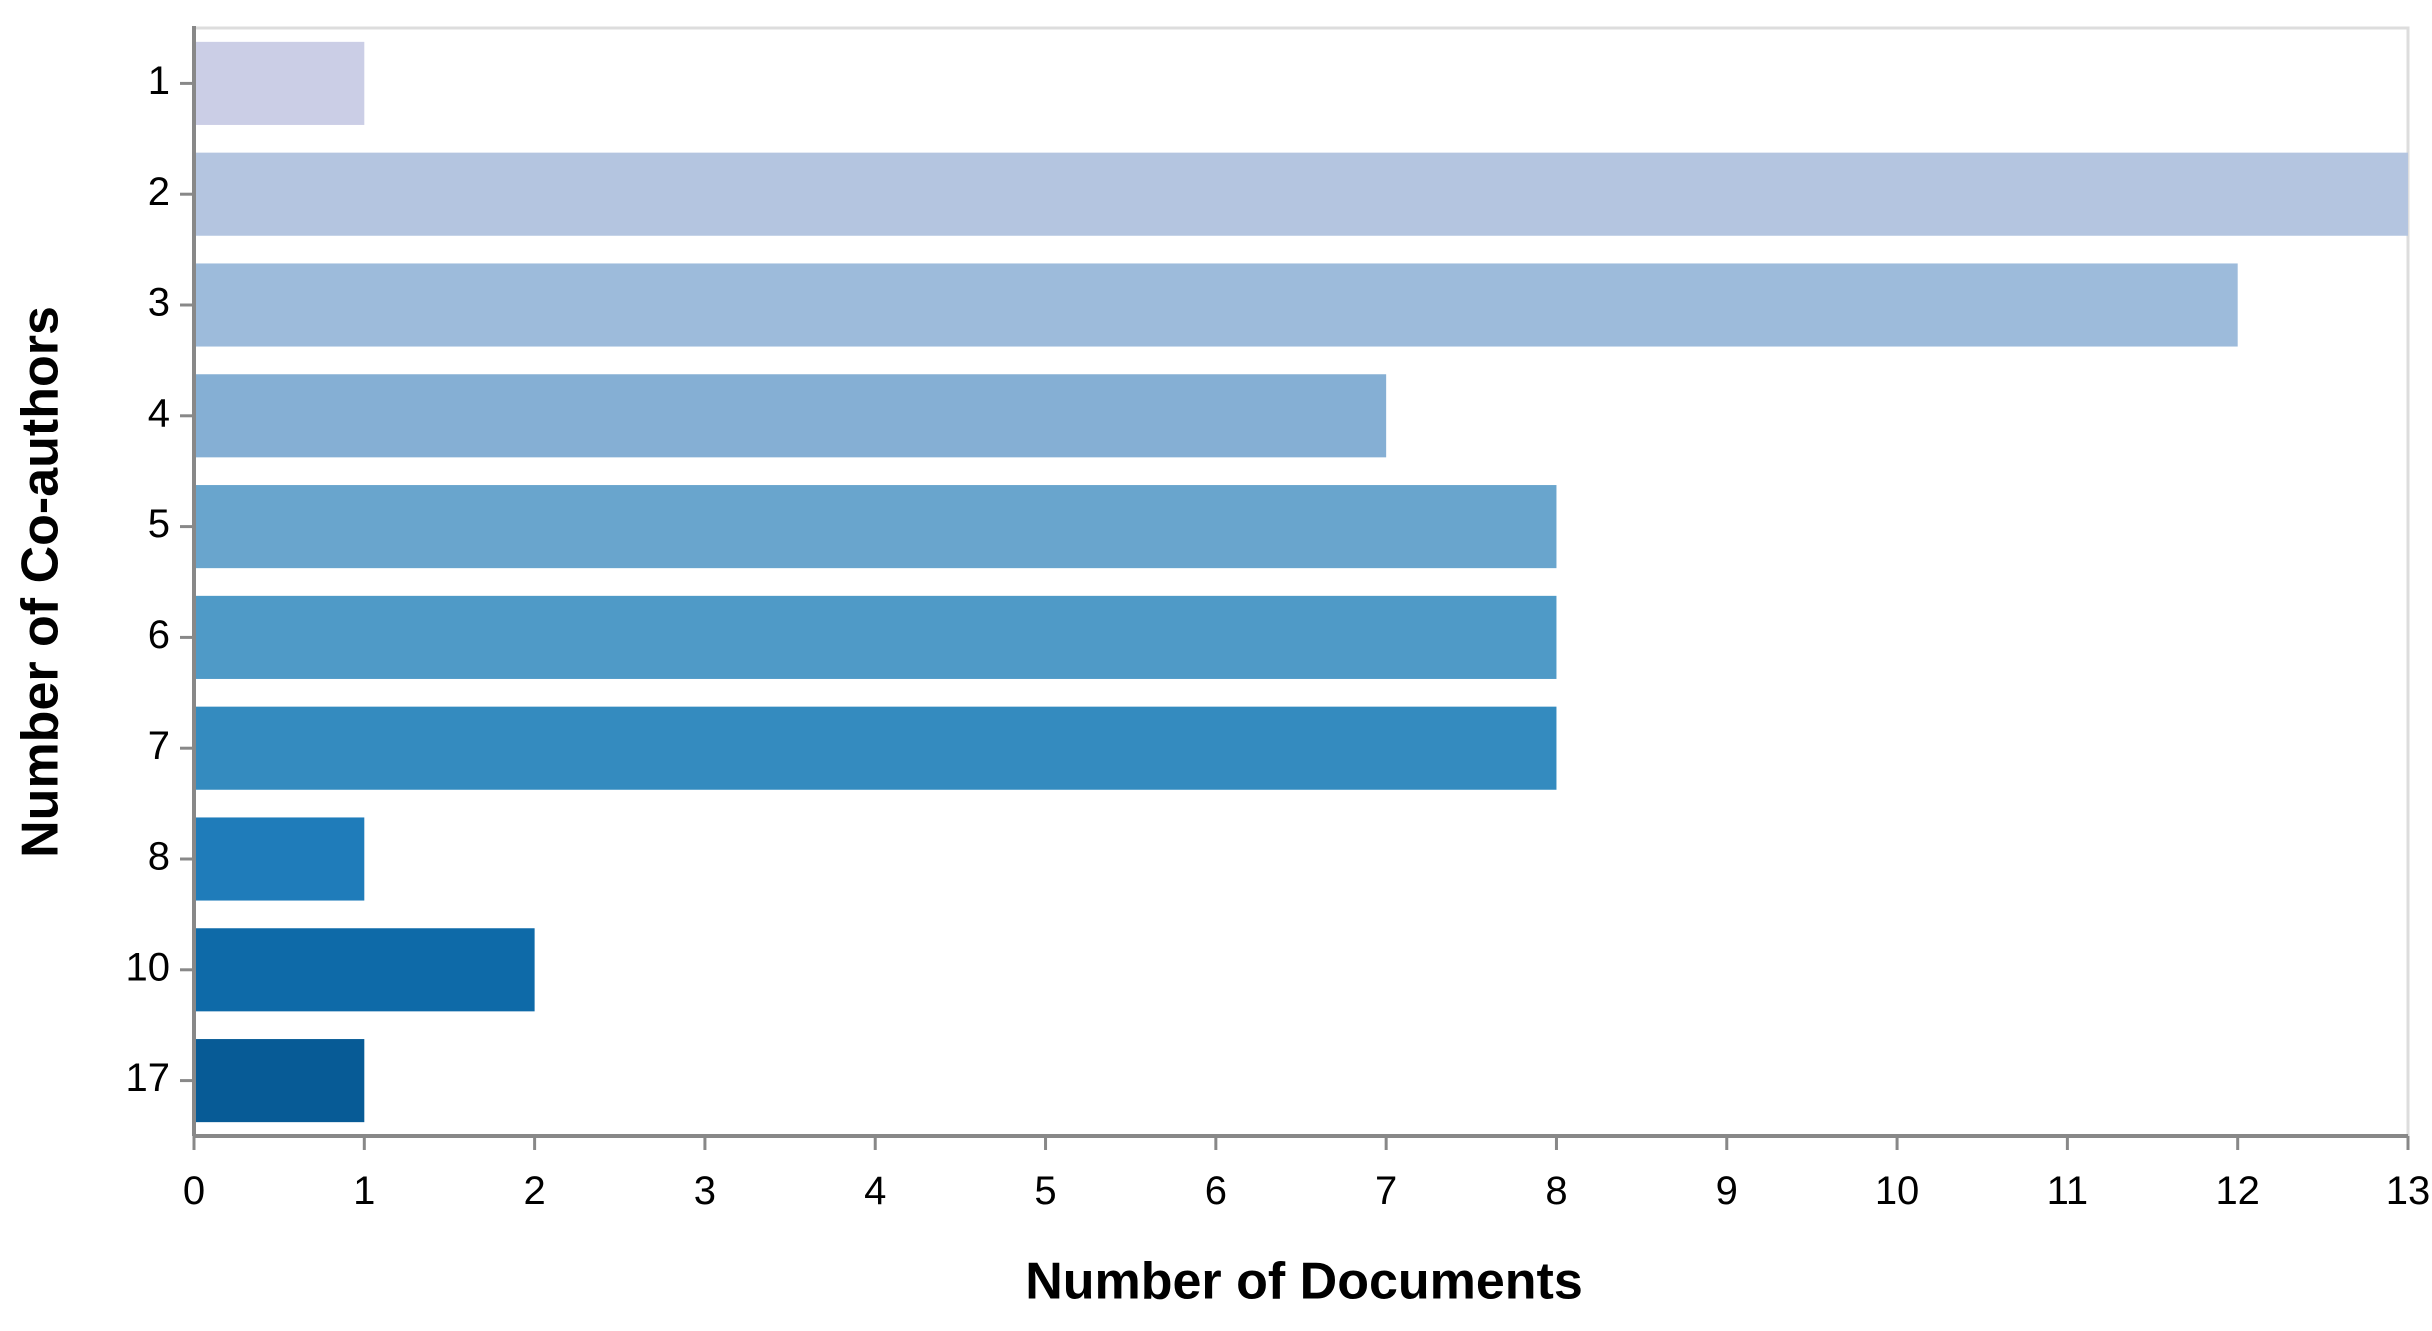  Describe the element at coordinates (1556, 1191) in the screenshot. I see `x-tick-label: 8` at that location.